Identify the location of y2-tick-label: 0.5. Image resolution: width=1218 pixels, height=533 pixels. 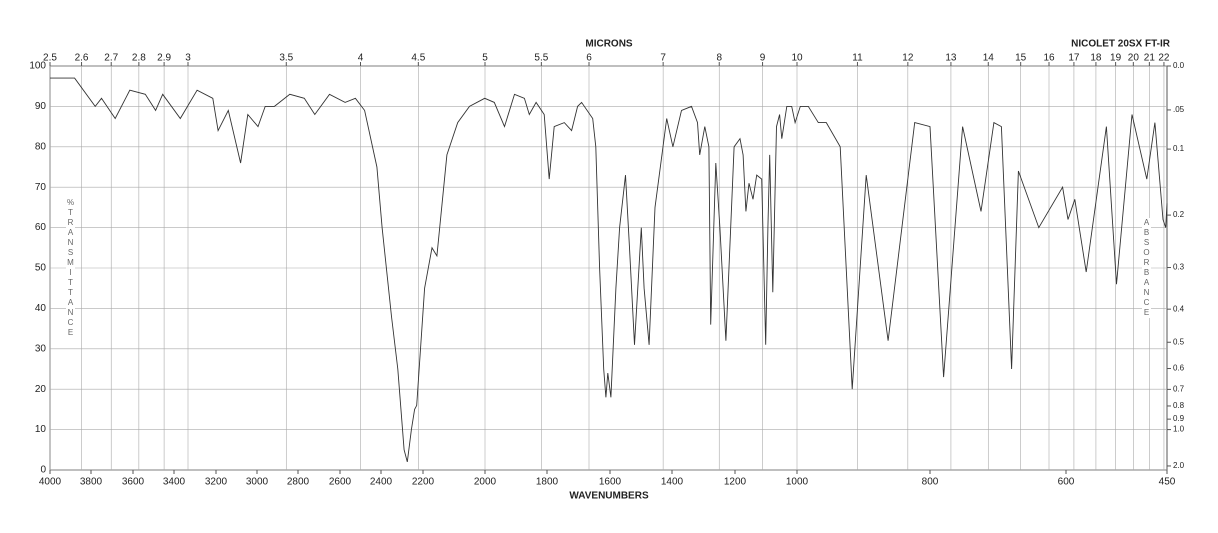
(1179, 341).